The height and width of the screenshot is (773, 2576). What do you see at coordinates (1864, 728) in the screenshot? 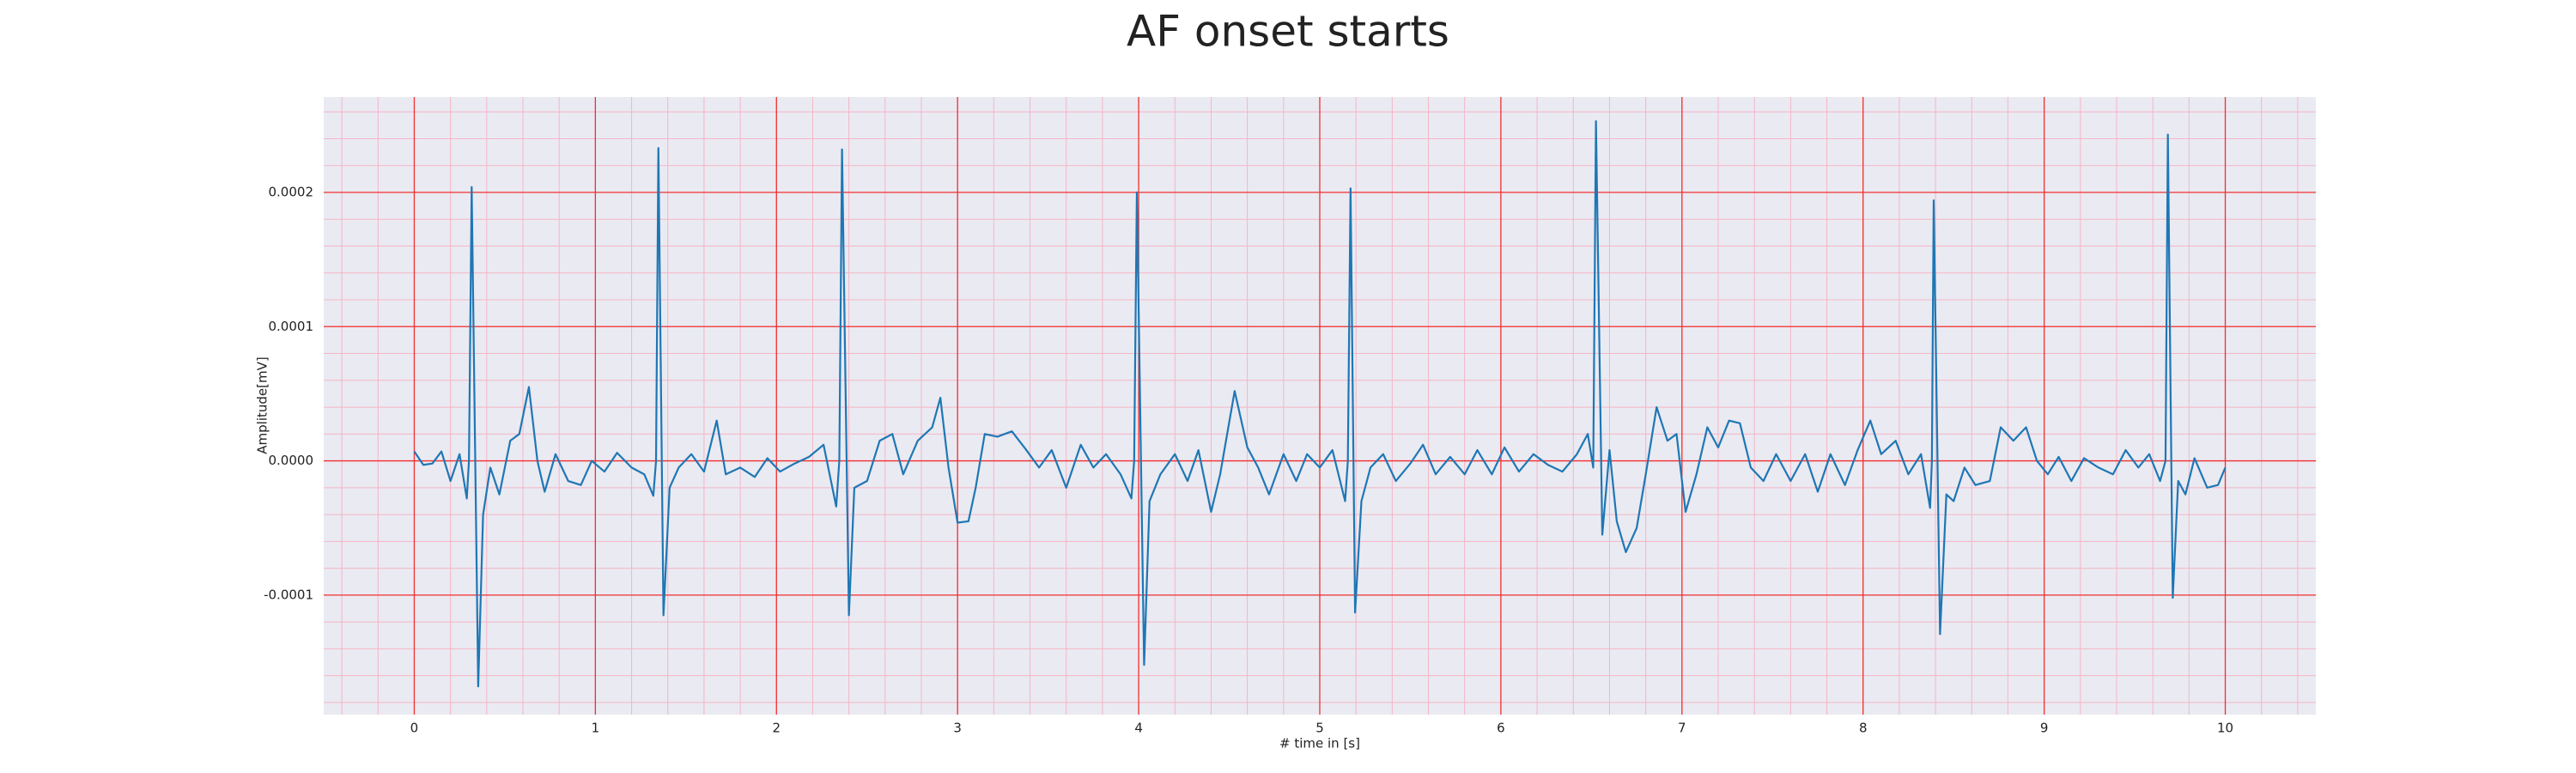
I see `x-tick-label: 8` at bounding box center [1864, 728].